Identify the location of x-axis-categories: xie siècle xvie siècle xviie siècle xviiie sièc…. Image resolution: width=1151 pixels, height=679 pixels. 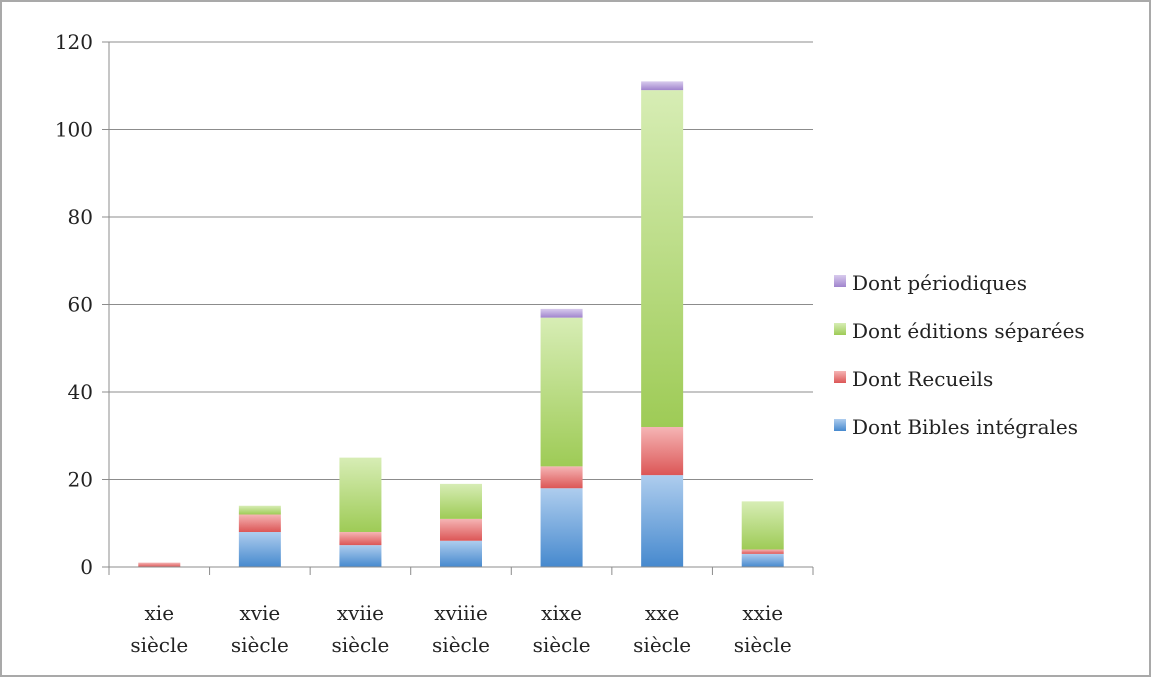
(460, 629).